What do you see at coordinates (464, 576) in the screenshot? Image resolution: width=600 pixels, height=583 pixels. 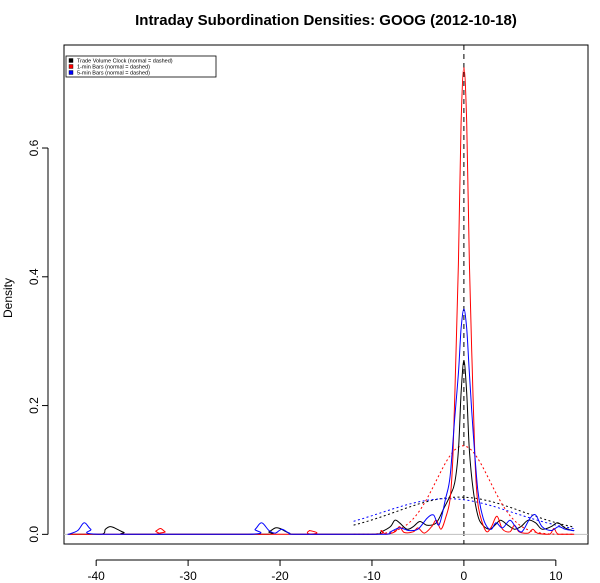 I see `x-tick-label: 0` at bounding box center [464, 576].